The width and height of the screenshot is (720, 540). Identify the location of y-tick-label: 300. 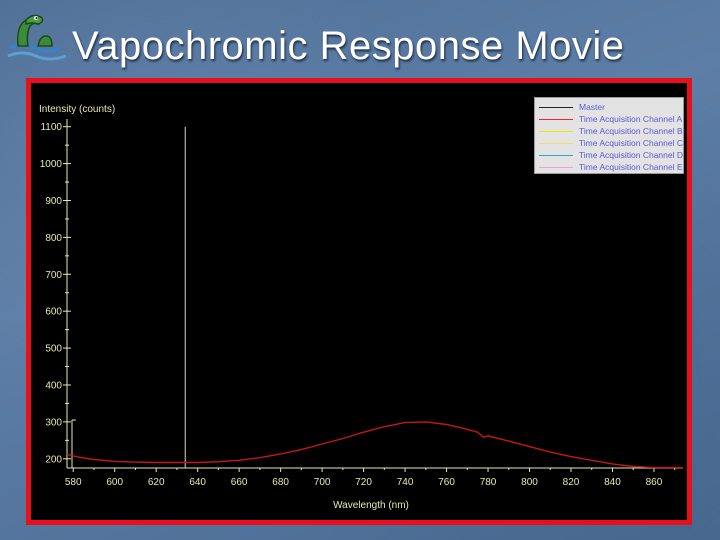
(53, 422).